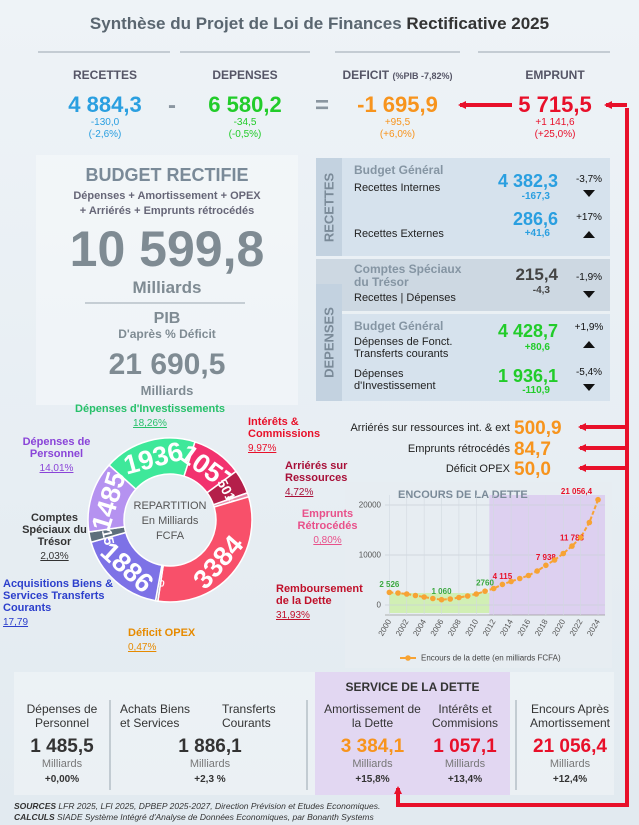 The height and width of the screenshot is (825, 639). Describe the element at coordinates (458, 449) in the screenshot. I see `extra-label: Emprunts rétrocédés` at that location.